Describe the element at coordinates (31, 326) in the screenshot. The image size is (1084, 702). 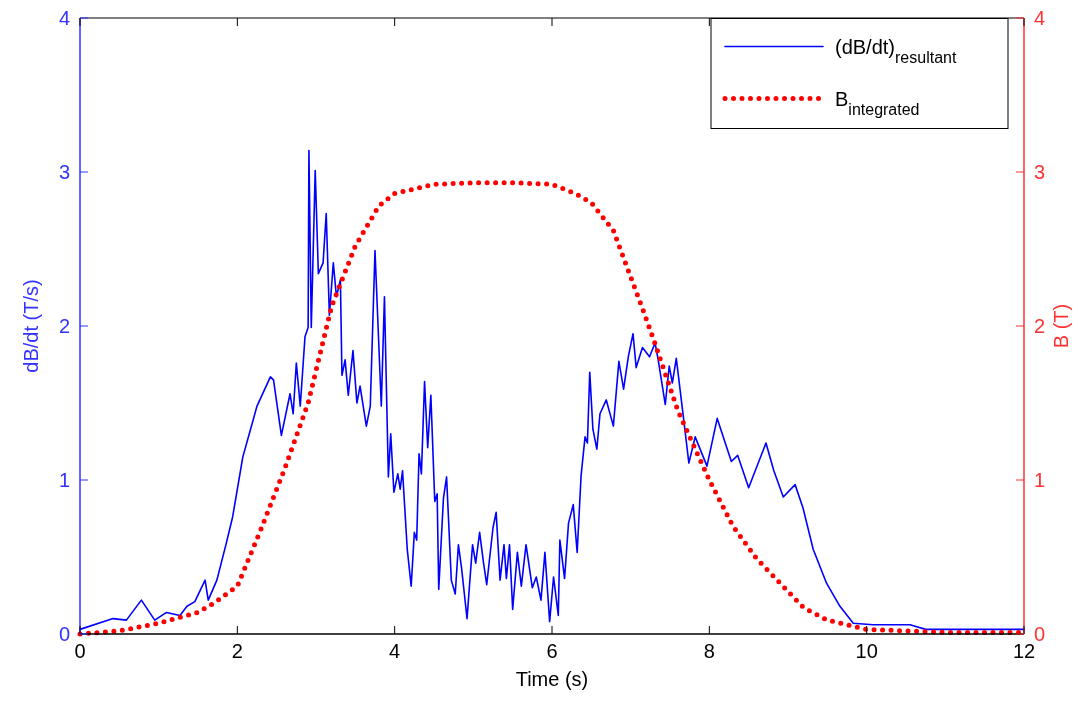
I see `y-axis-title: dB/dt (T/s)` at that location.